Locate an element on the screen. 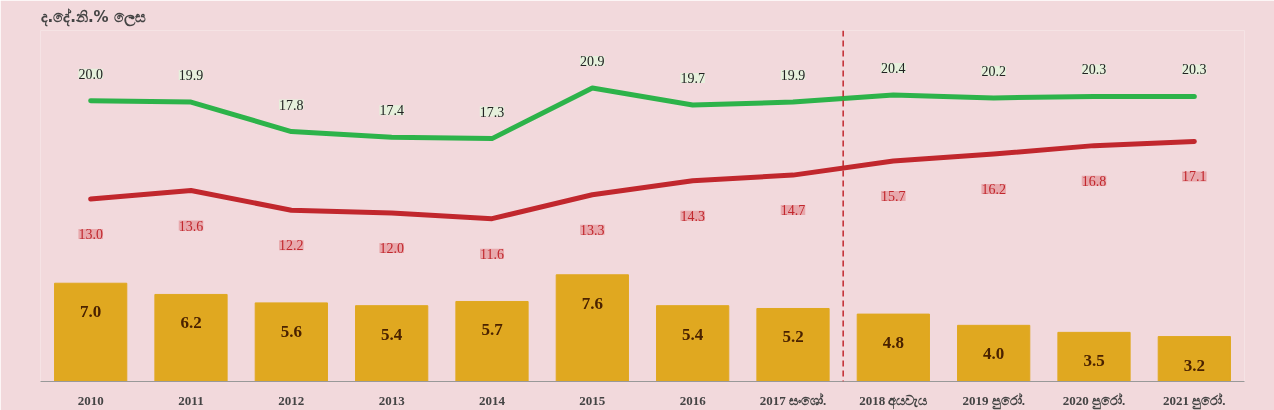 The height and width of the screenshot is (410, 1274). x-tick-label: 2019 පුරෝ. is located at coordinates (993, 400).